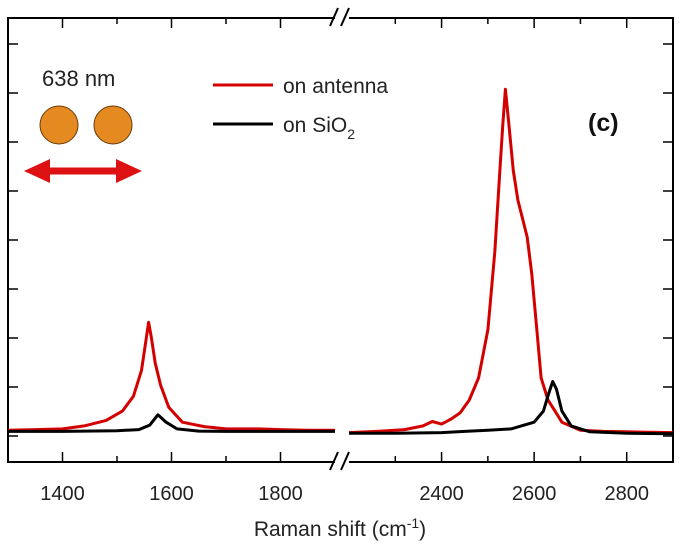 This screenshot has height=551, width=680. Describe the element at coordinates (441, 494) in the screenshot. I see `x-tick-label: 2400` at that location.